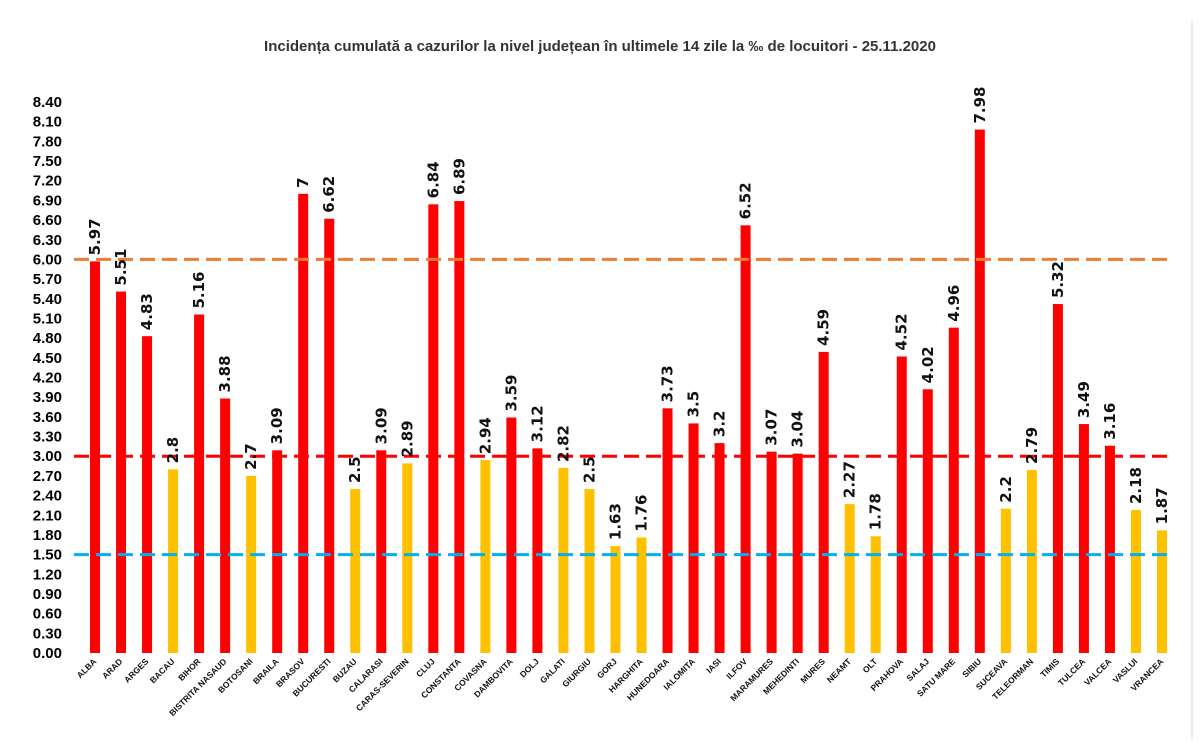  I want to click on value-label: 4.83, so click(147, 311).